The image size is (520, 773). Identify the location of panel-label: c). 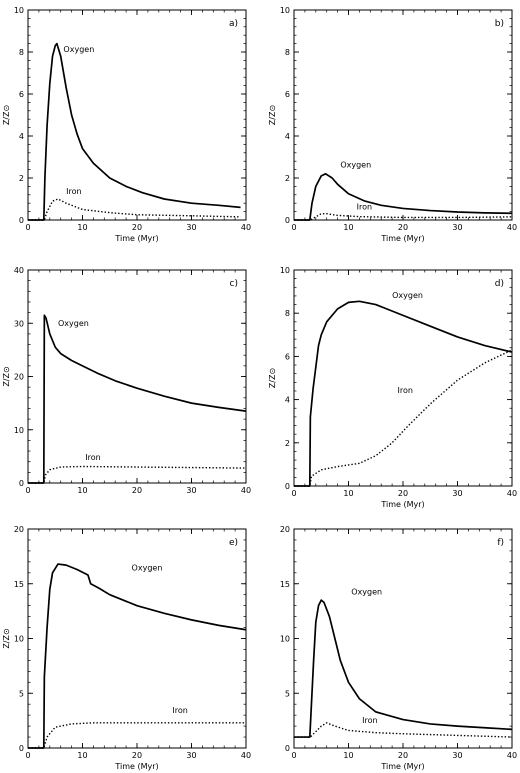
(234, 284).